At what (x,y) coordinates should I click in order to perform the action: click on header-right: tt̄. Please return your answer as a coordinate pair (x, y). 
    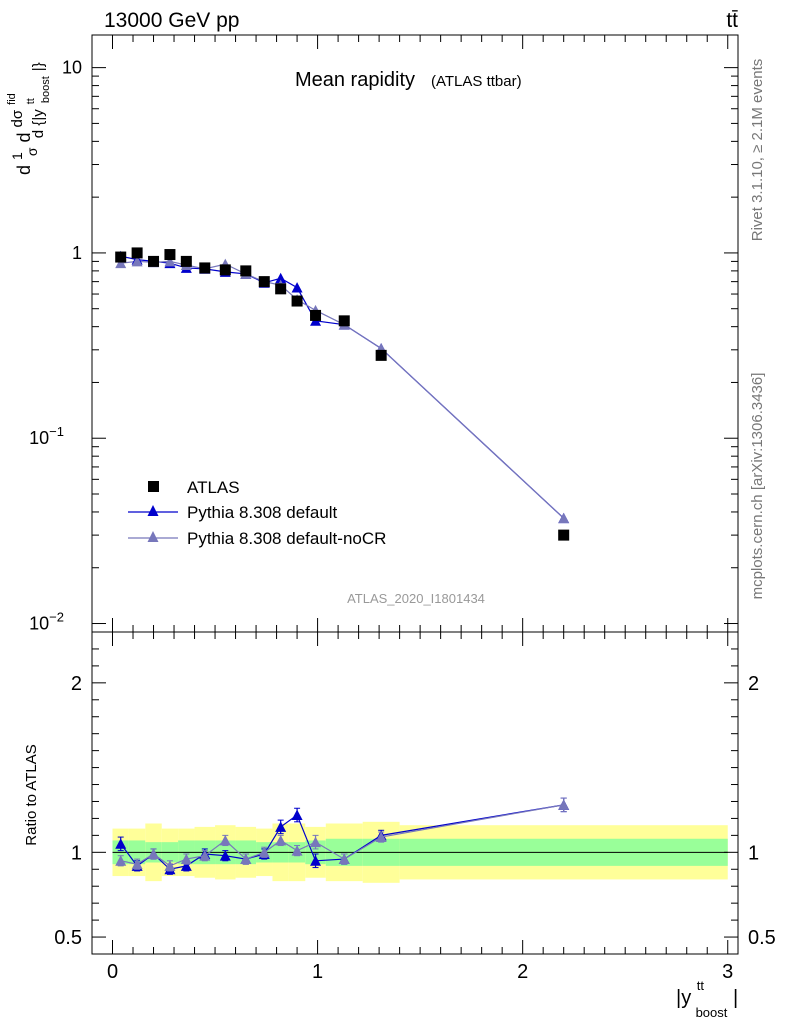
    Looking at the image, I should click on (732, 20).